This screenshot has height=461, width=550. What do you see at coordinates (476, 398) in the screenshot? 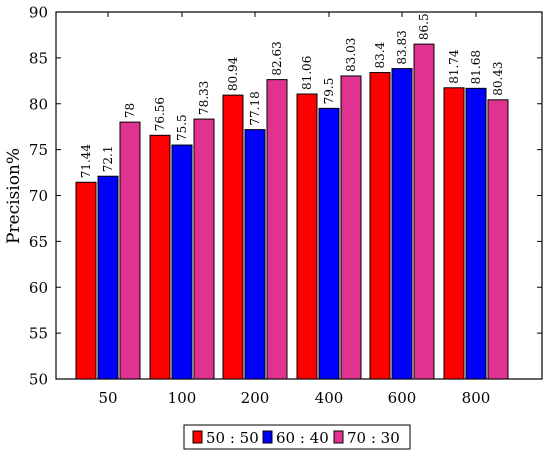
I see `x-tick-label: 800` at bounding box center [476, 398].